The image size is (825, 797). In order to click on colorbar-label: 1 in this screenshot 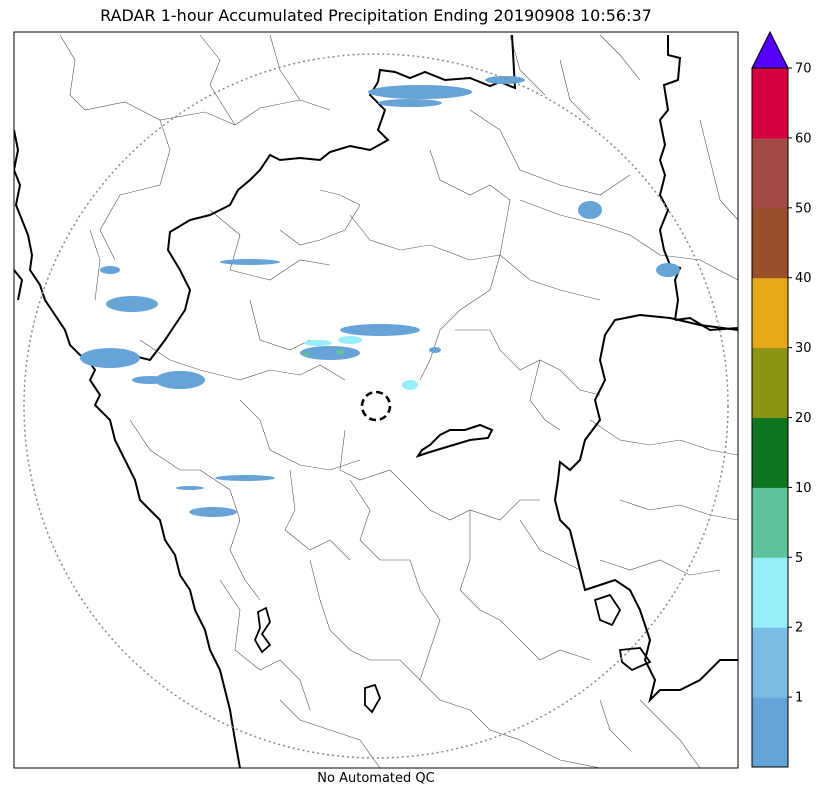, I will do `click(799, 698)`.